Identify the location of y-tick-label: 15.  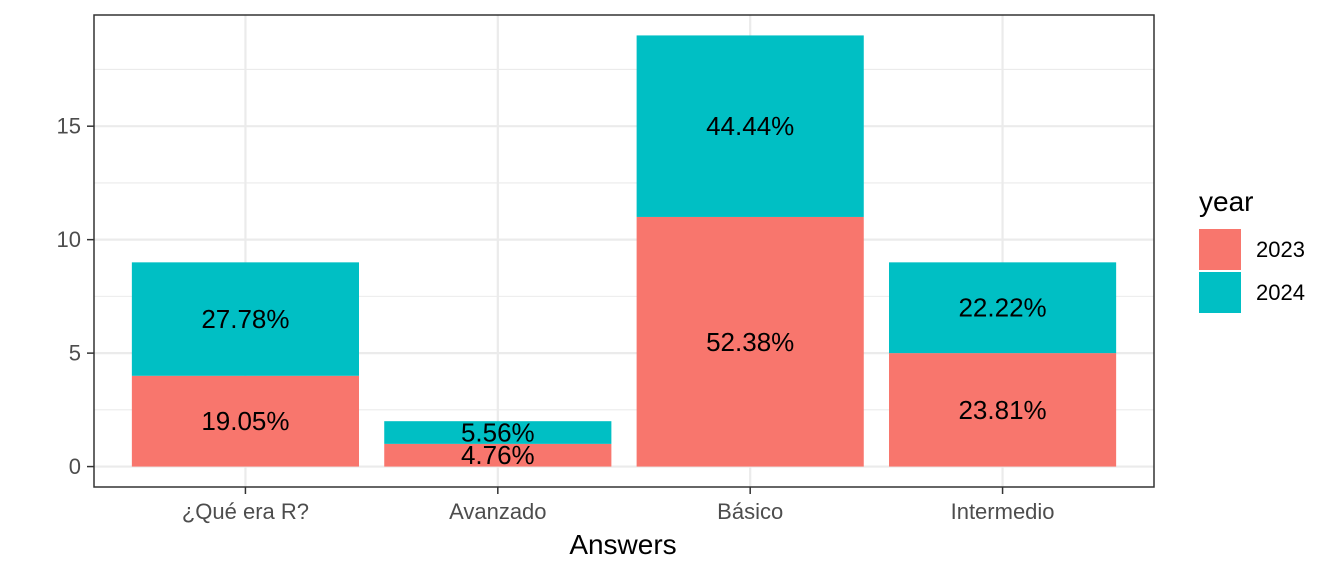
(69, 126).